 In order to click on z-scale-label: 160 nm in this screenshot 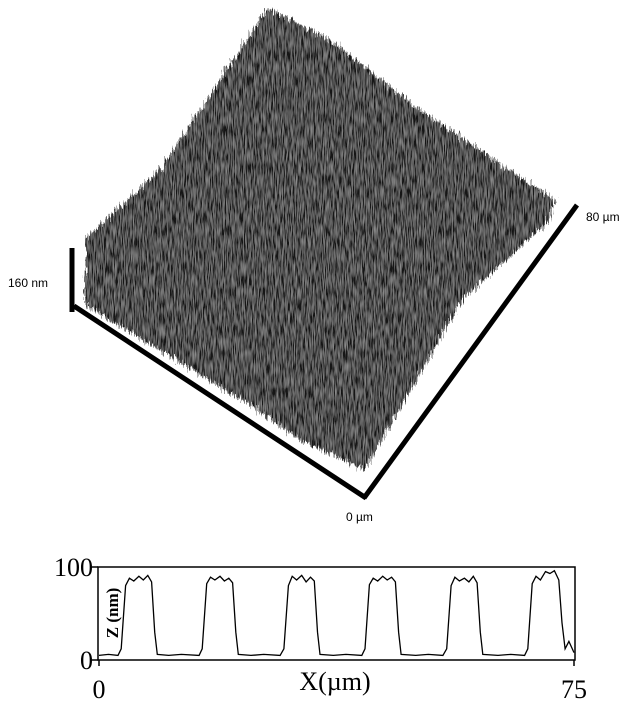, I will do `click(28, 283)`.